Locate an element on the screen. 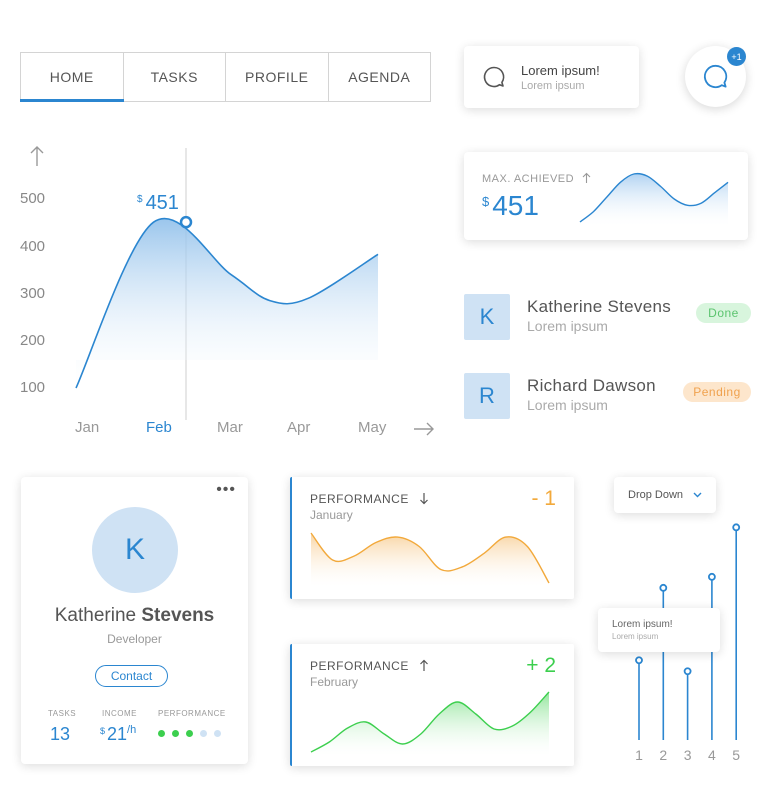 This screenshot has height=812, width=766. tooltip-pointer is located at coordinates (687, 654).